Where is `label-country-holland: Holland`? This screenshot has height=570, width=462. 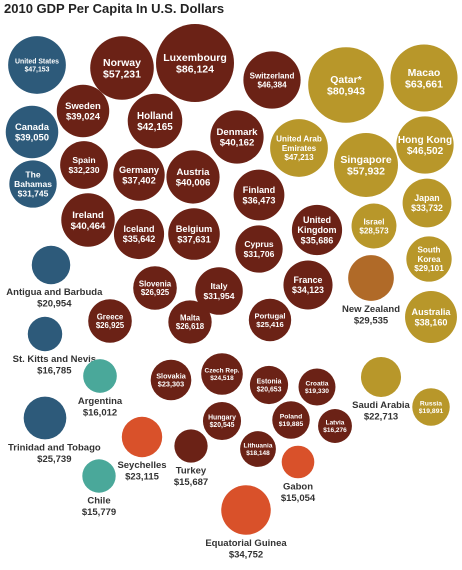 label-country-holland: Holland is located at coordinates (155, 116).